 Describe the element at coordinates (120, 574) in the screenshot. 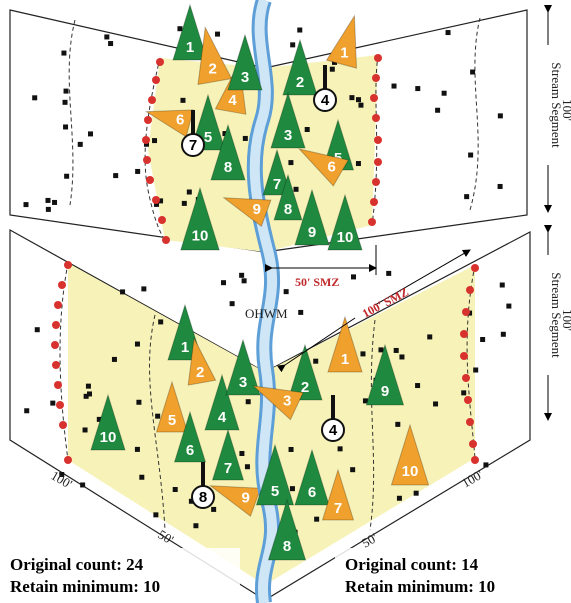

I see `caption-bg` at that location.